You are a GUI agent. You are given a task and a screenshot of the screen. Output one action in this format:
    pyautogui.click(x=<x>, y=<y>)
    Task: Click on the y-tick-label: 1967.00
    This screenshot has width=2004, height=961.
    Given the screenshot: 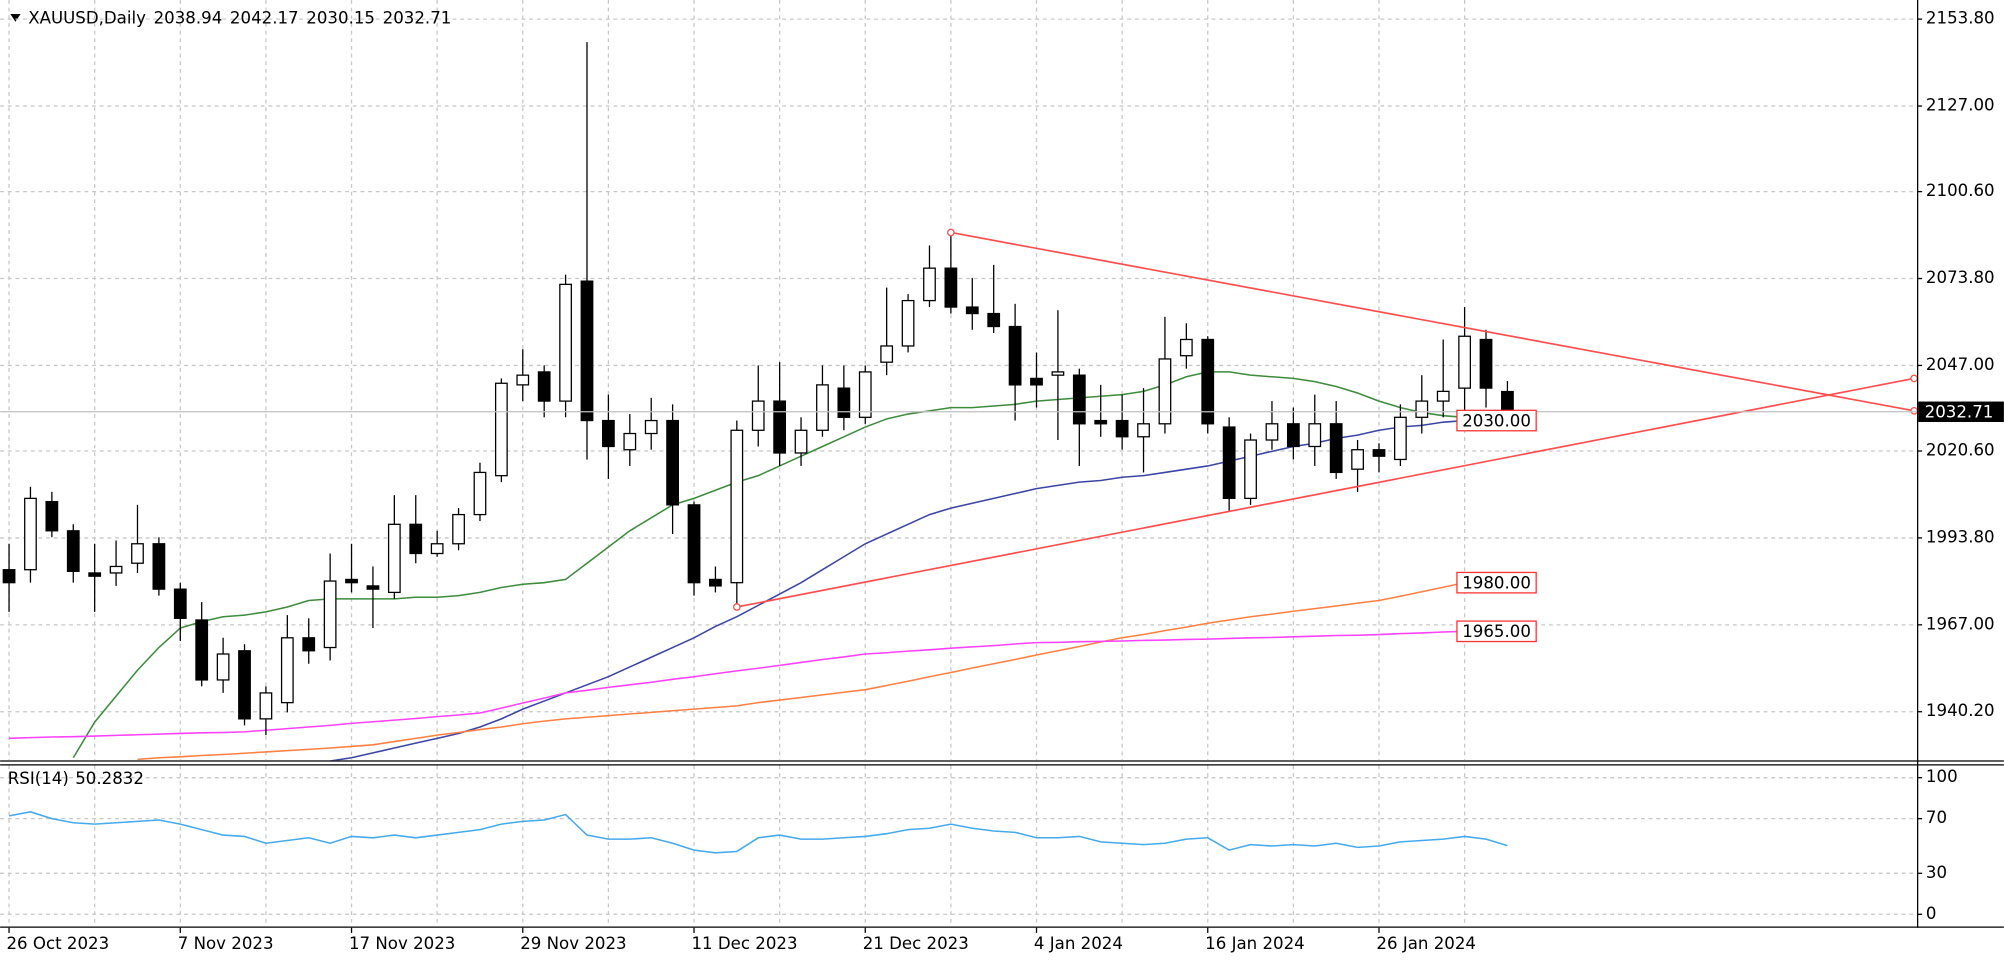 What is the action you would take?
    pyautogui.click(x=1960, y=623)
    